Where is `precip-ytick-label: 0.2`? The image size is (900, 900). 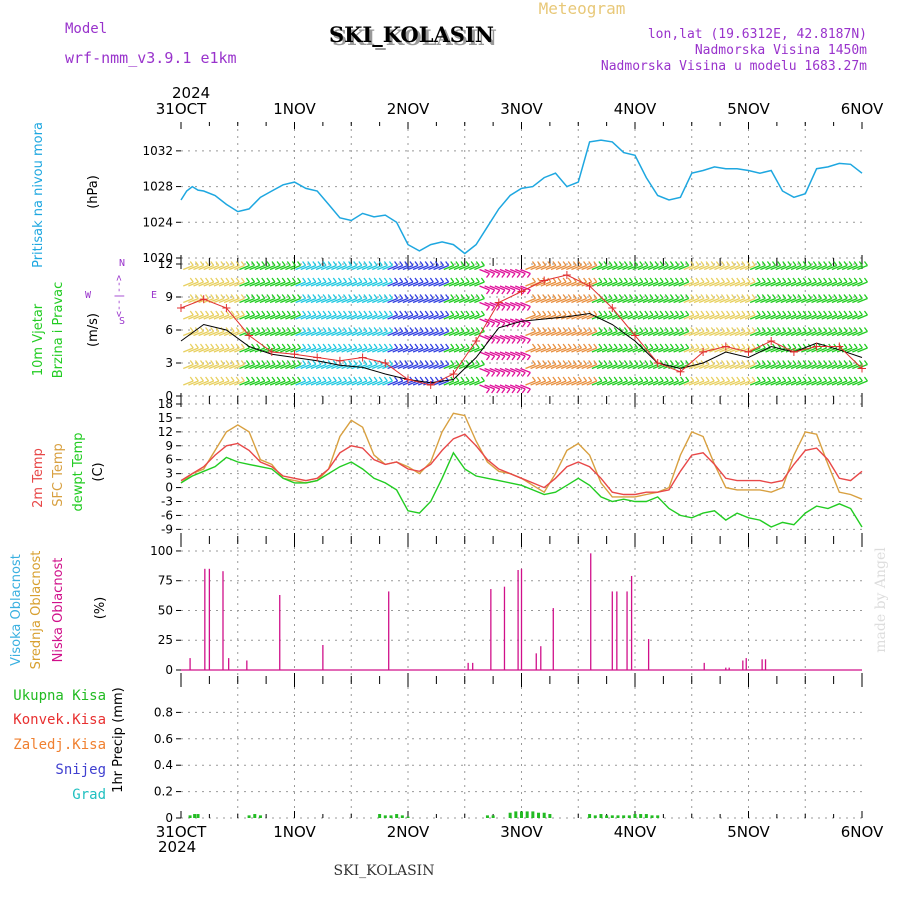
precip-ytick-label: 0.2 is located at coordinates (163, 792).